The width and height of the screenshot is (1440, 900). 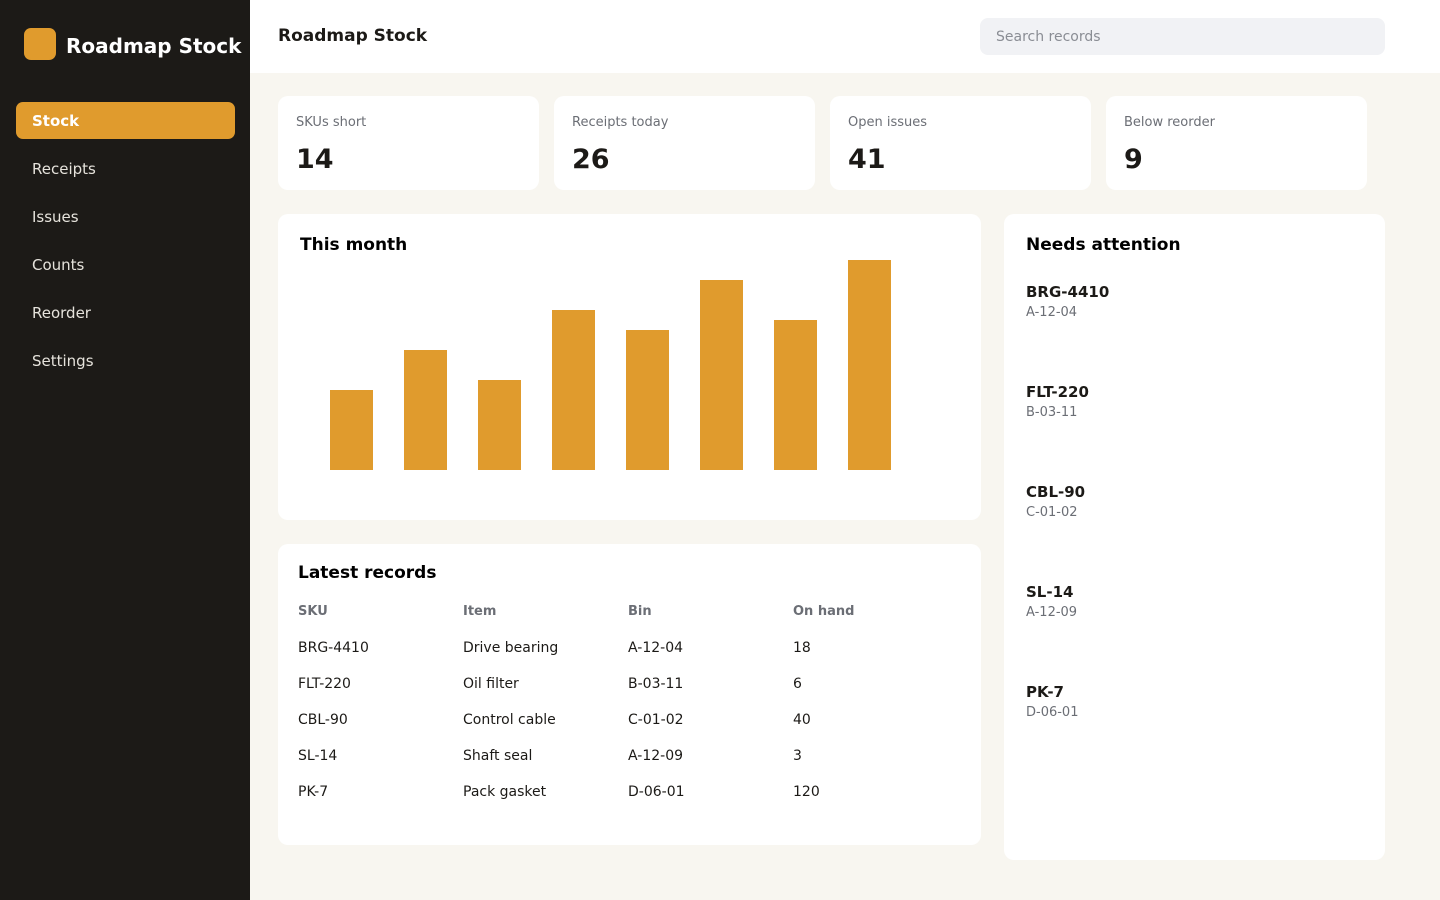 I want to click on table-cell: Drive bearing, so click(x=511, y=648).